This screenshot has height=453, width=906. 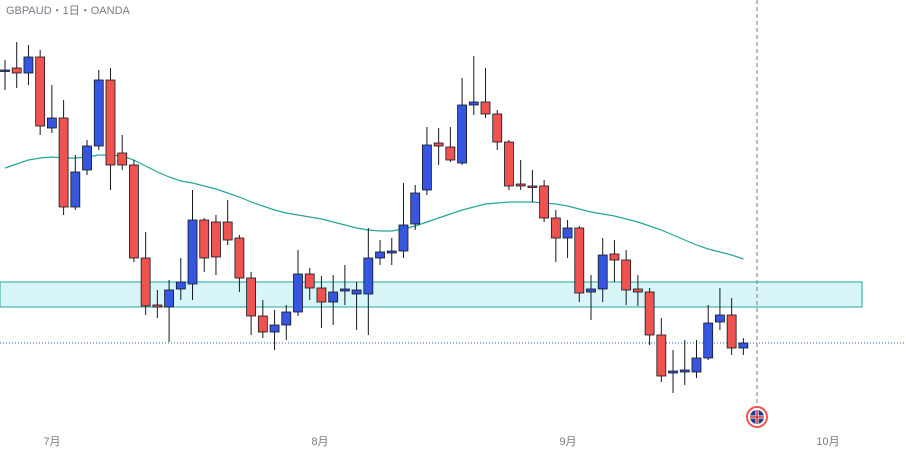 What do you see at coordinates (431, 294) in the screenshot?
I see `zone` at bounding box center [431, 294].